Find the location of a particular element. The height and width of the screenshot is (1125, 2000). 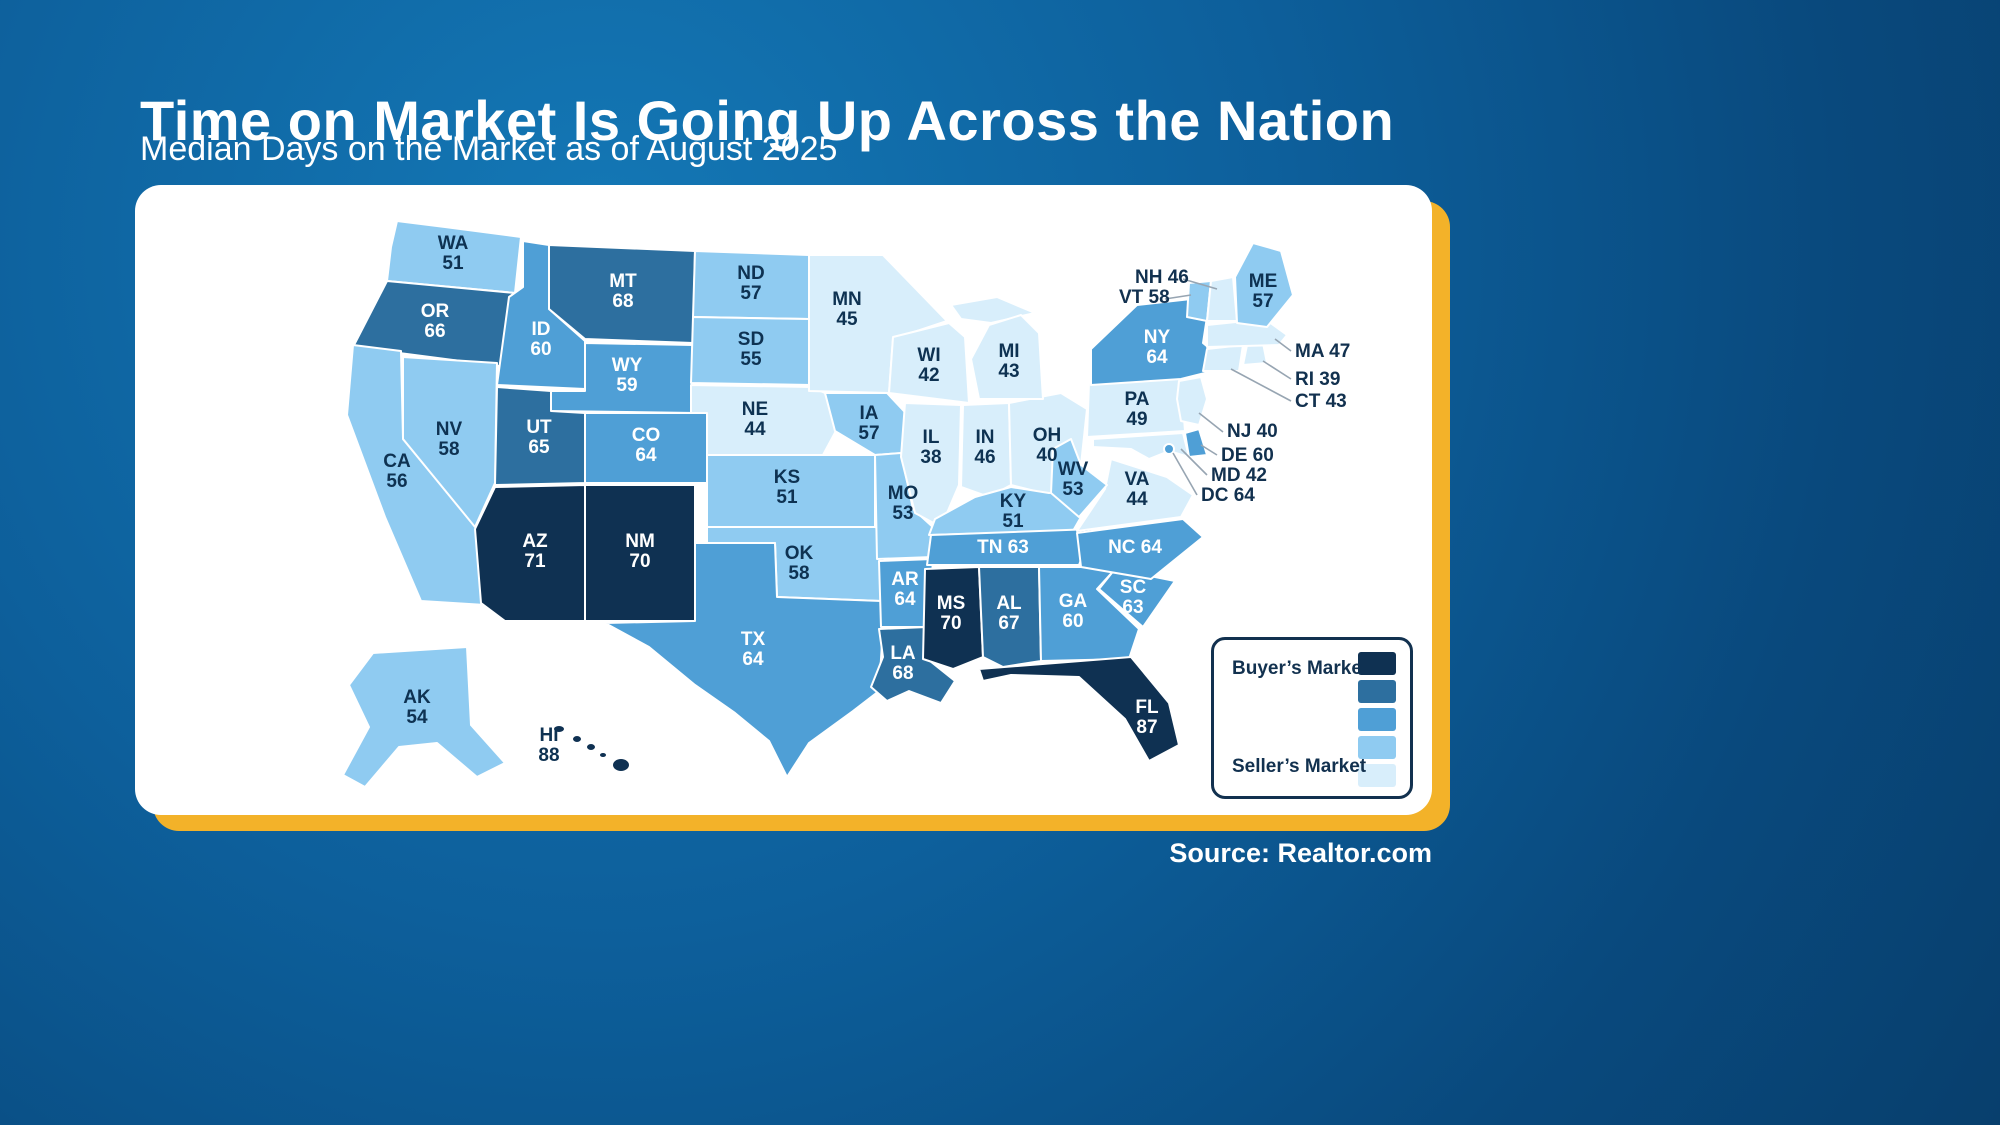

state-label-text: IL is located at coordinates (931, 437).